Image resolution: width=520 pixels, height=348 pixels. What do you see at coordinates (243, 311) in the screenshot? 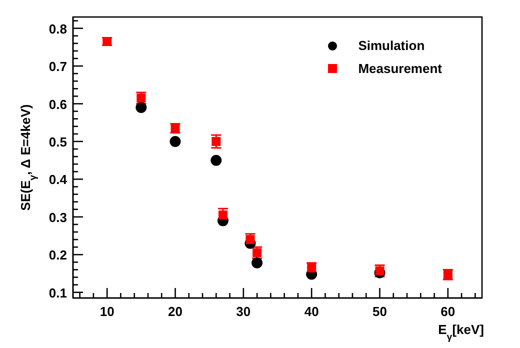
I see `x-tick-label: 30` at bounding box center [243, 311].